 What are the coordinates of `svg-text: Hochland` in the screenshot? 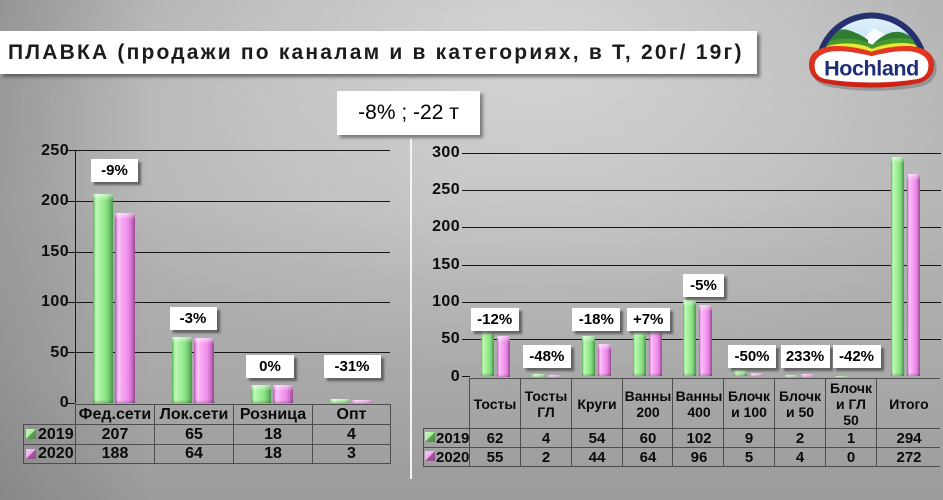 It's located at (871, 69).